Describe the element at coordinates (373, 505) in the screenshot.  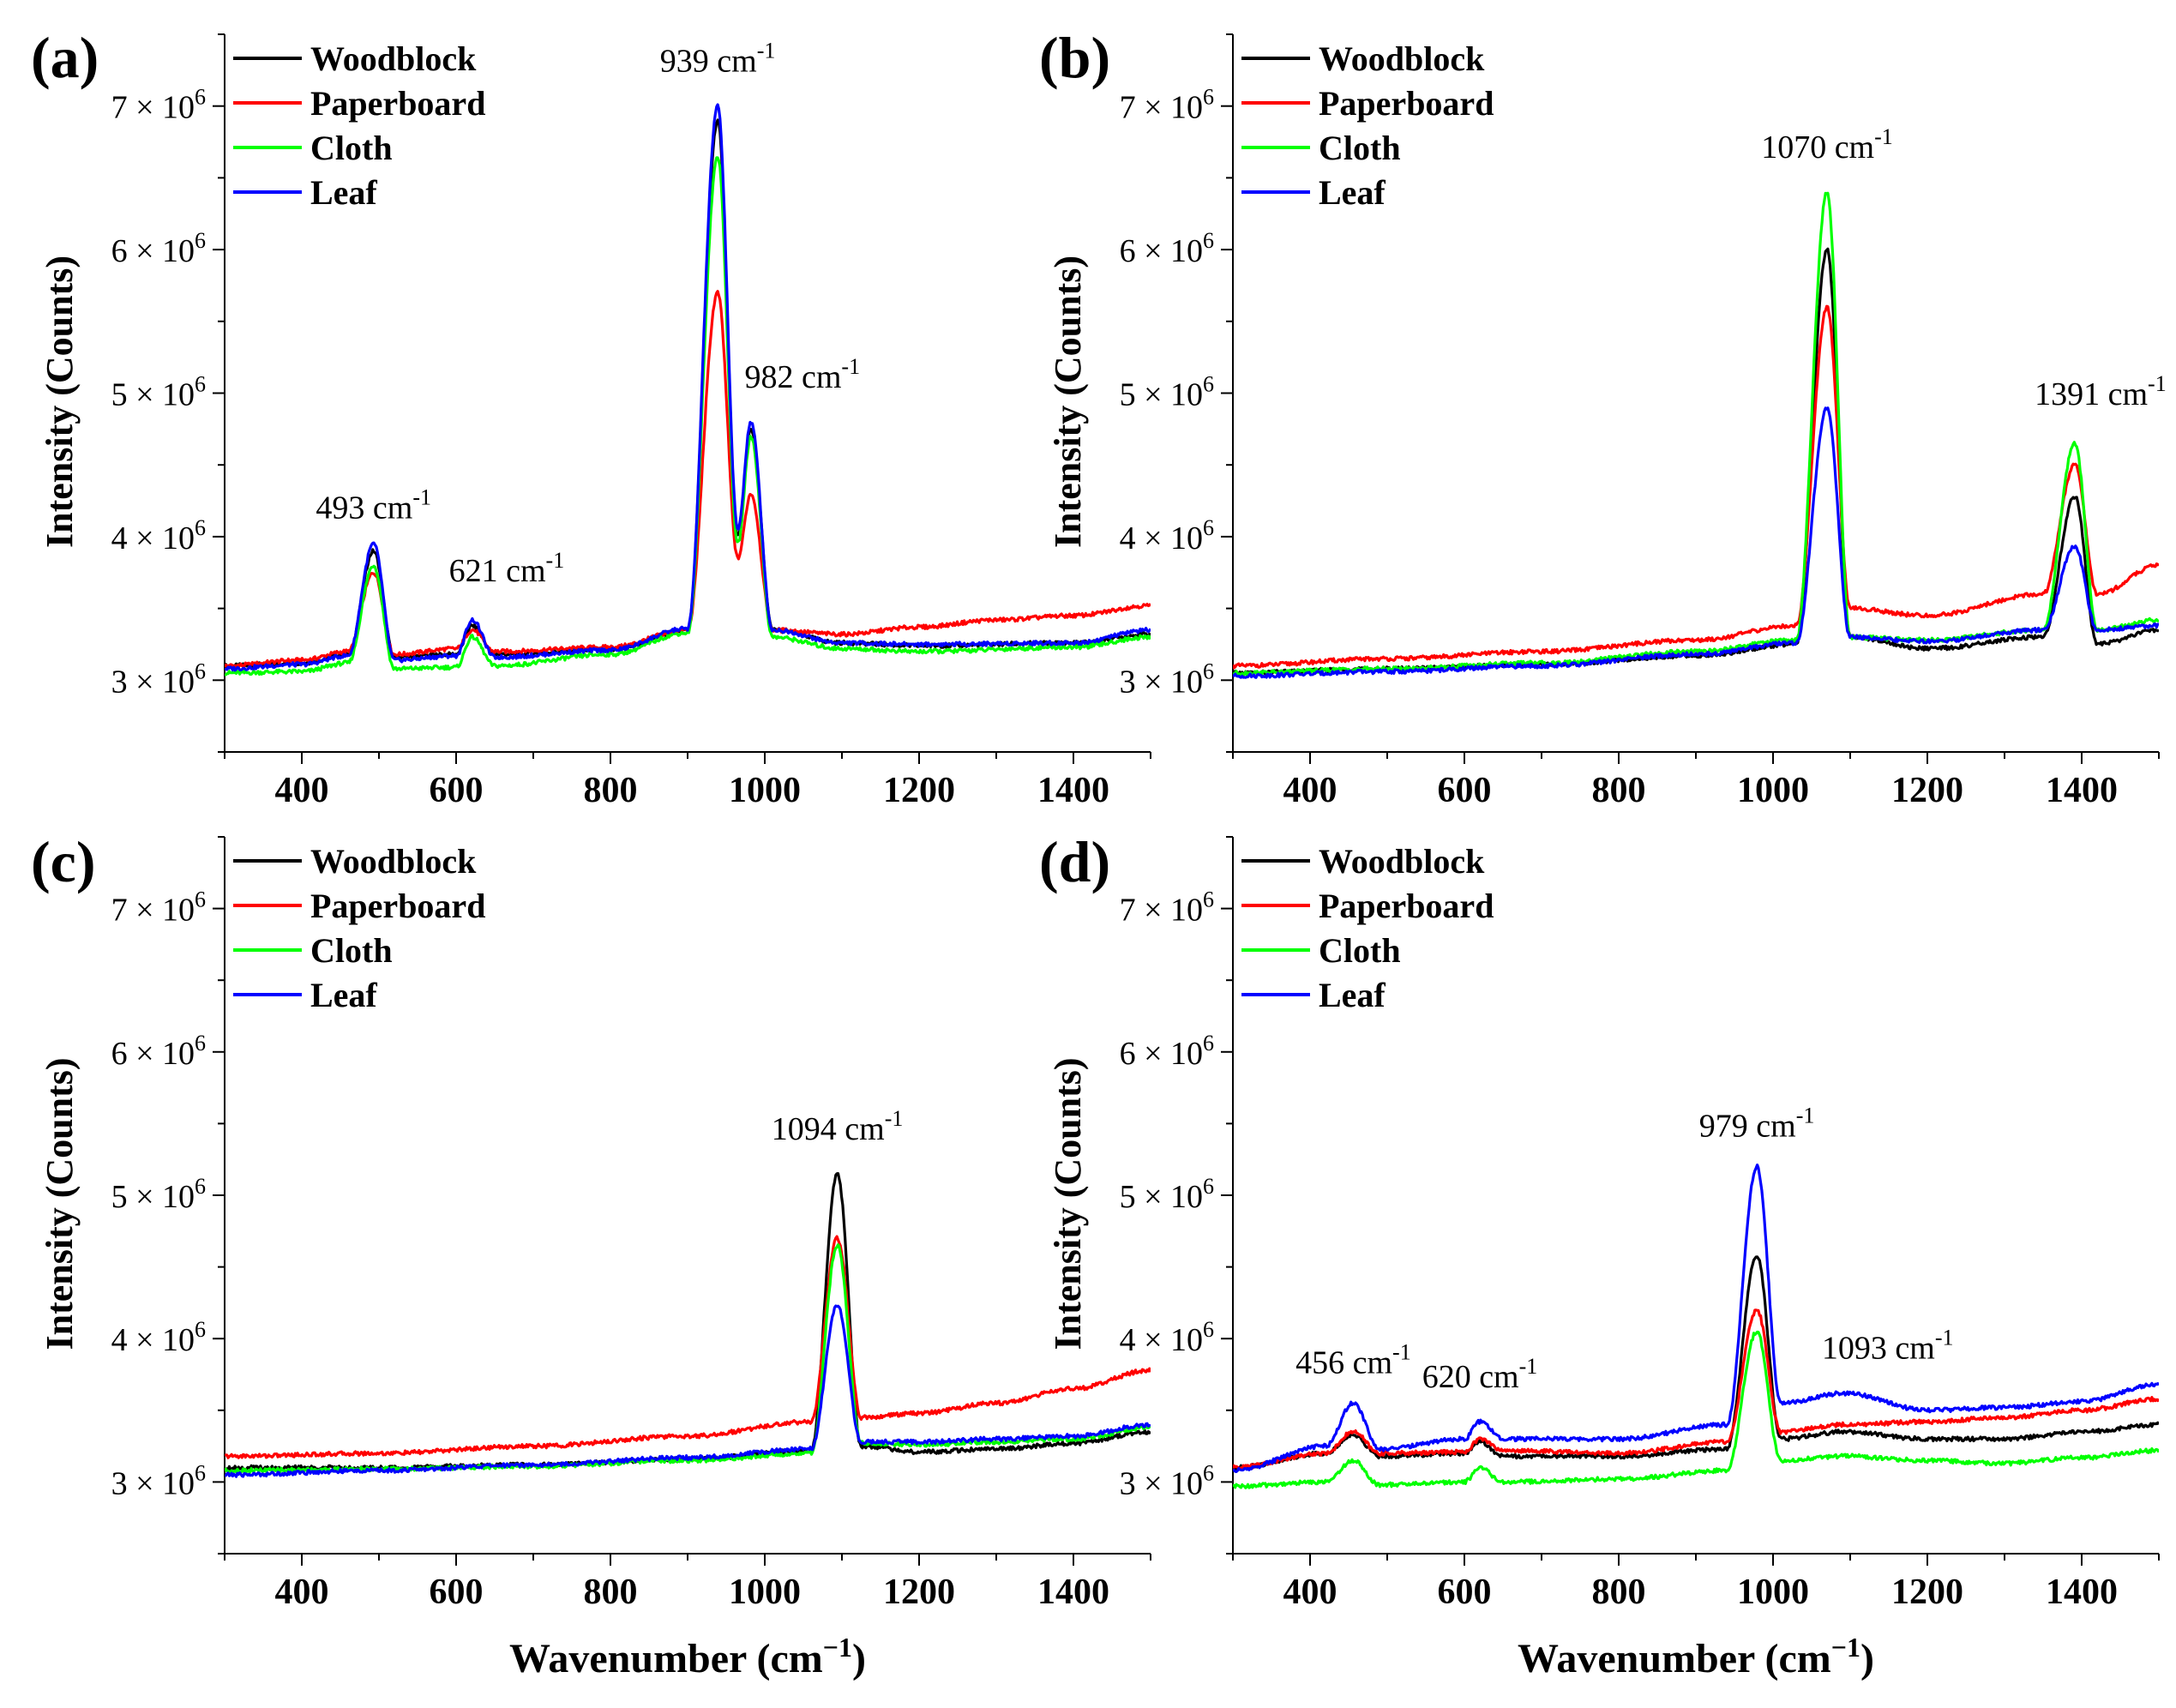
I see `peak-annotation: 493 cm-1` at that location.